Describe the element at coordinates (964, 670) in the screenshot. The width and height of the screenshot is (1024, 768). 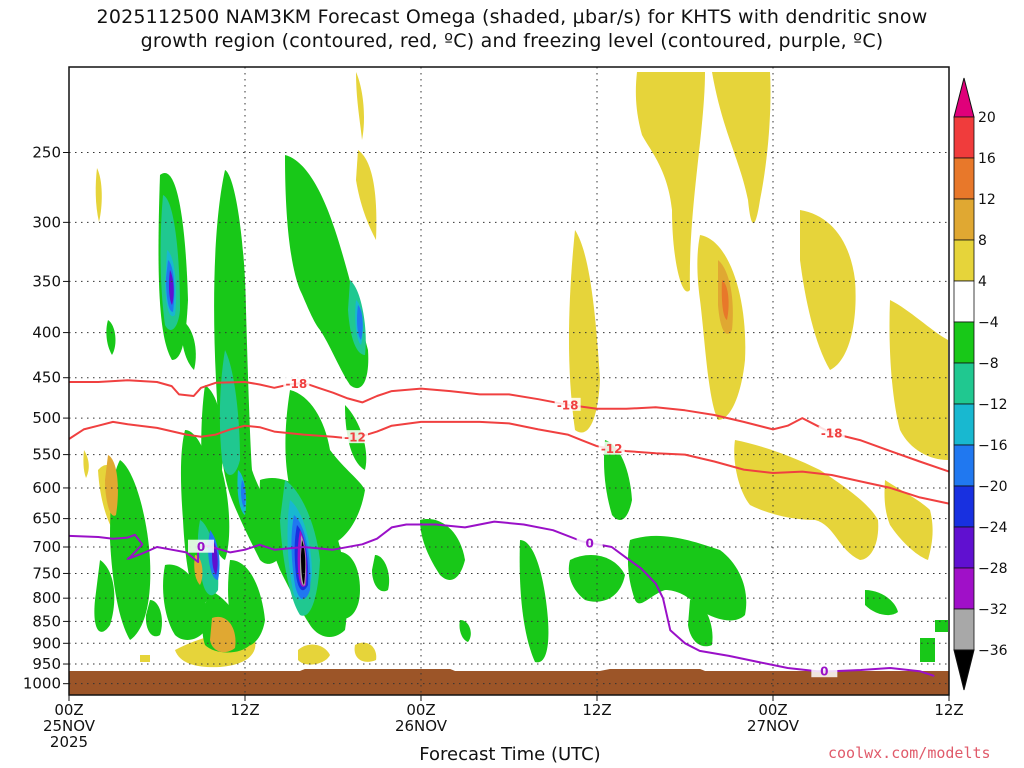
I see `colorbar-bottom-arrow` at that location.